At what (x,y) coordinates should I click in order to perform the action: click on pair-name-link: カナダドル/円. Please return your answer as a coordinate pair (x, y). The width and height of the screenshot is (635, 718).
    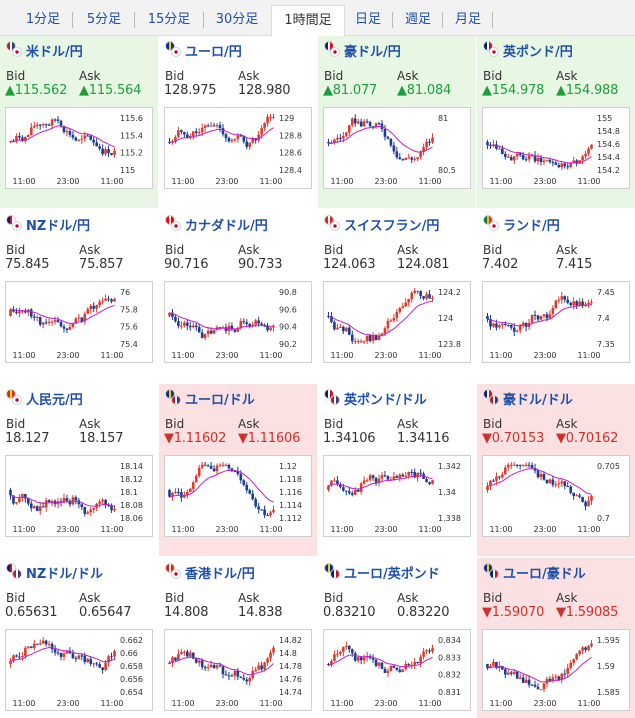
    Looking at the image, I should click on (226, 226).